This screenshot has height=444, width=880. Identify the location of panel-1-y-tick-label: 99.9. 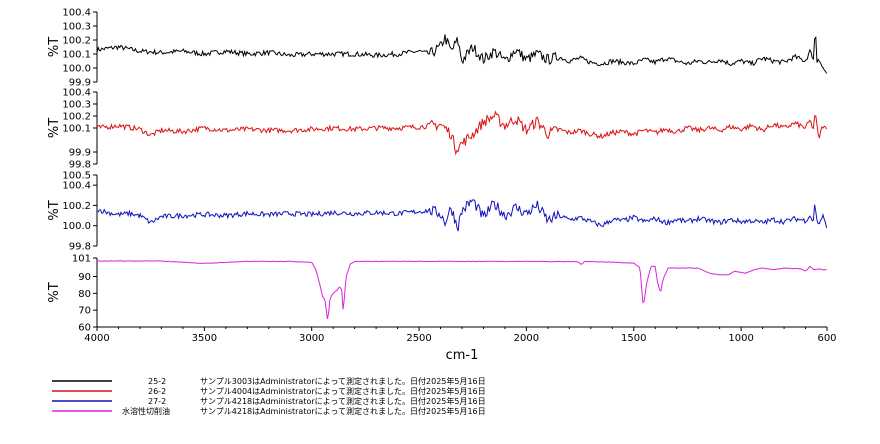
(80, 83).